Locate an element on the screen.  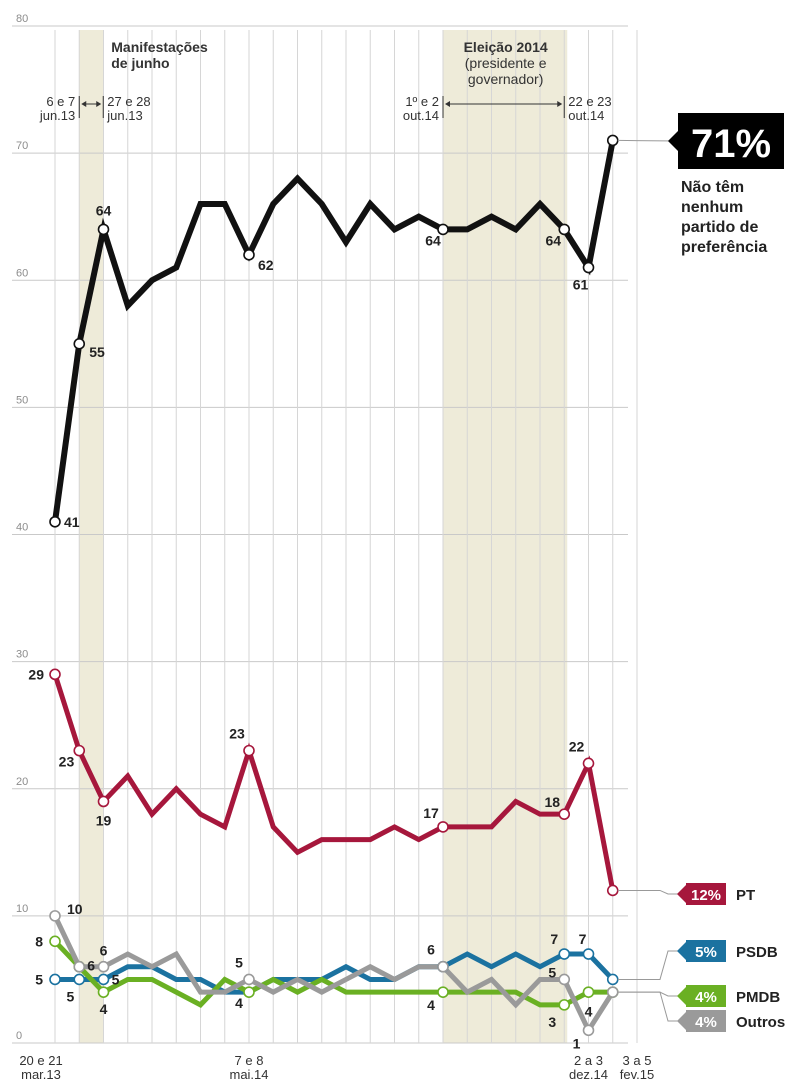
legend-label-pmdb: PMDB is located at coordinates (758, 997).